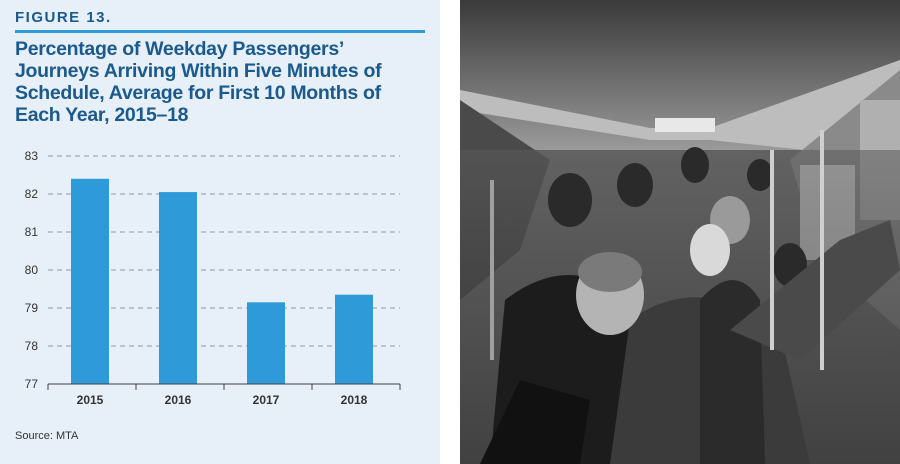  Describe the element at coordinates (178, 288) in the screenshot. I see `bar-2016` at that location.